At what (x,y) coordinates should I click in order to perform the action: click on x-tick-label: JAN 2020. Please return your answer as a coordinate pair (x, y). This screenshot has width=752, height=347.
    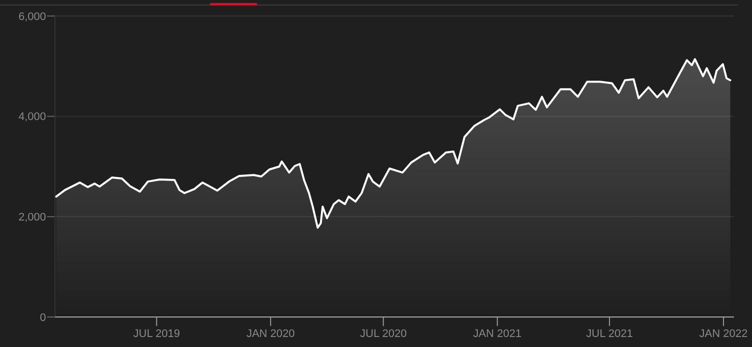
    Looking at the image, I should click on (270, 334).